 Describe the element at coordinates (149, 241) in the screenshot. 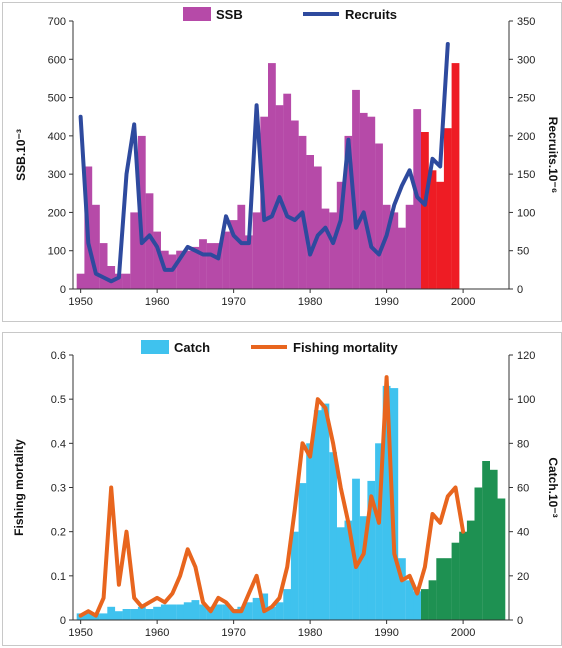

I see `bar-1959` at that location.